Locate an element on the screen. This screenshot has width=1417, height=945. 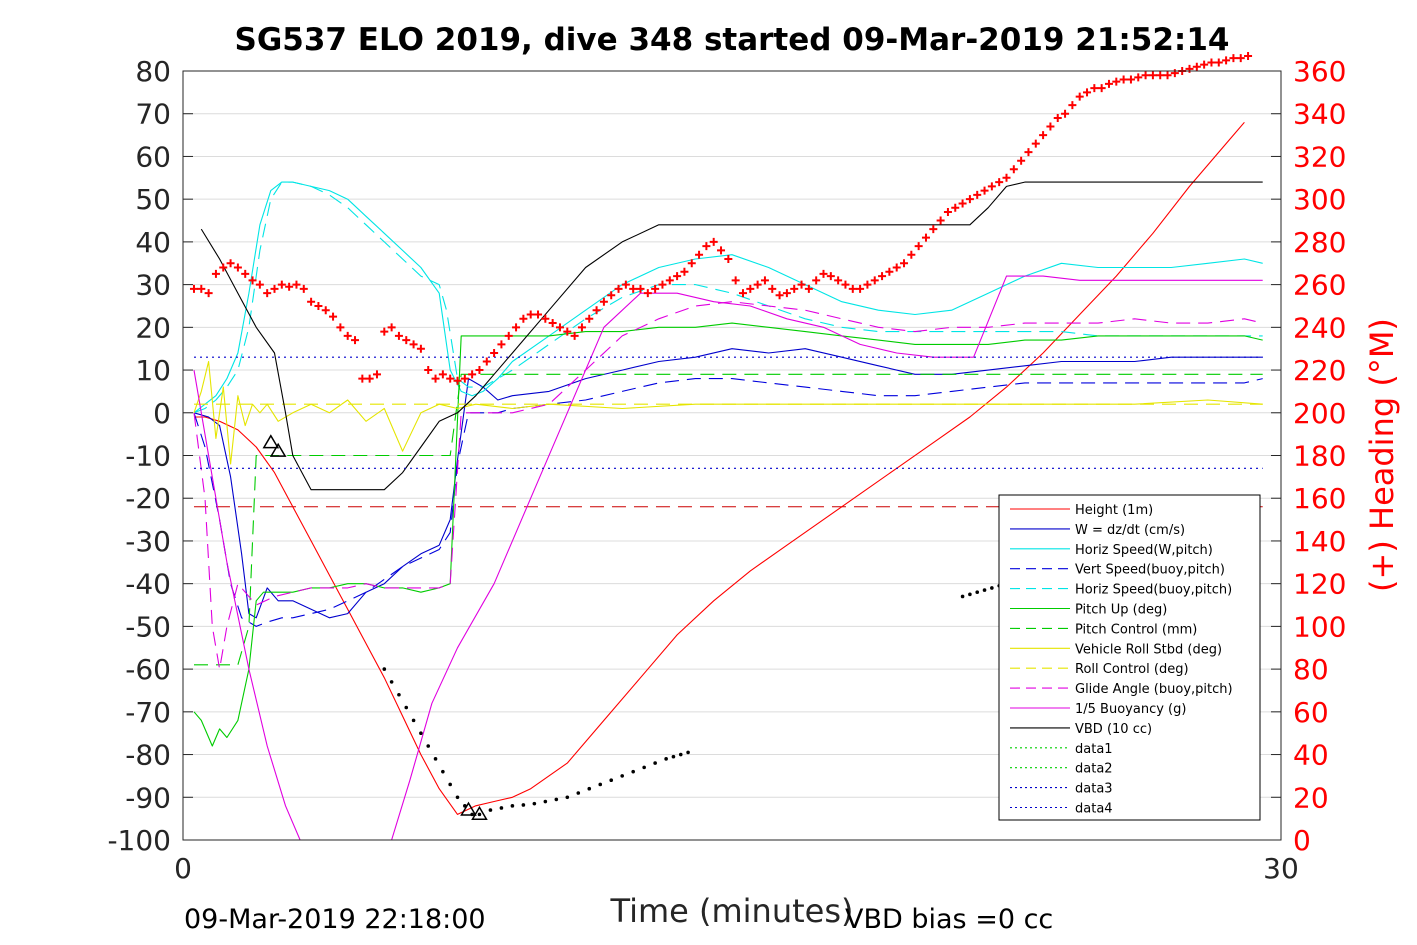
y-tick-label: 60 is located at coordinates (153, 156).